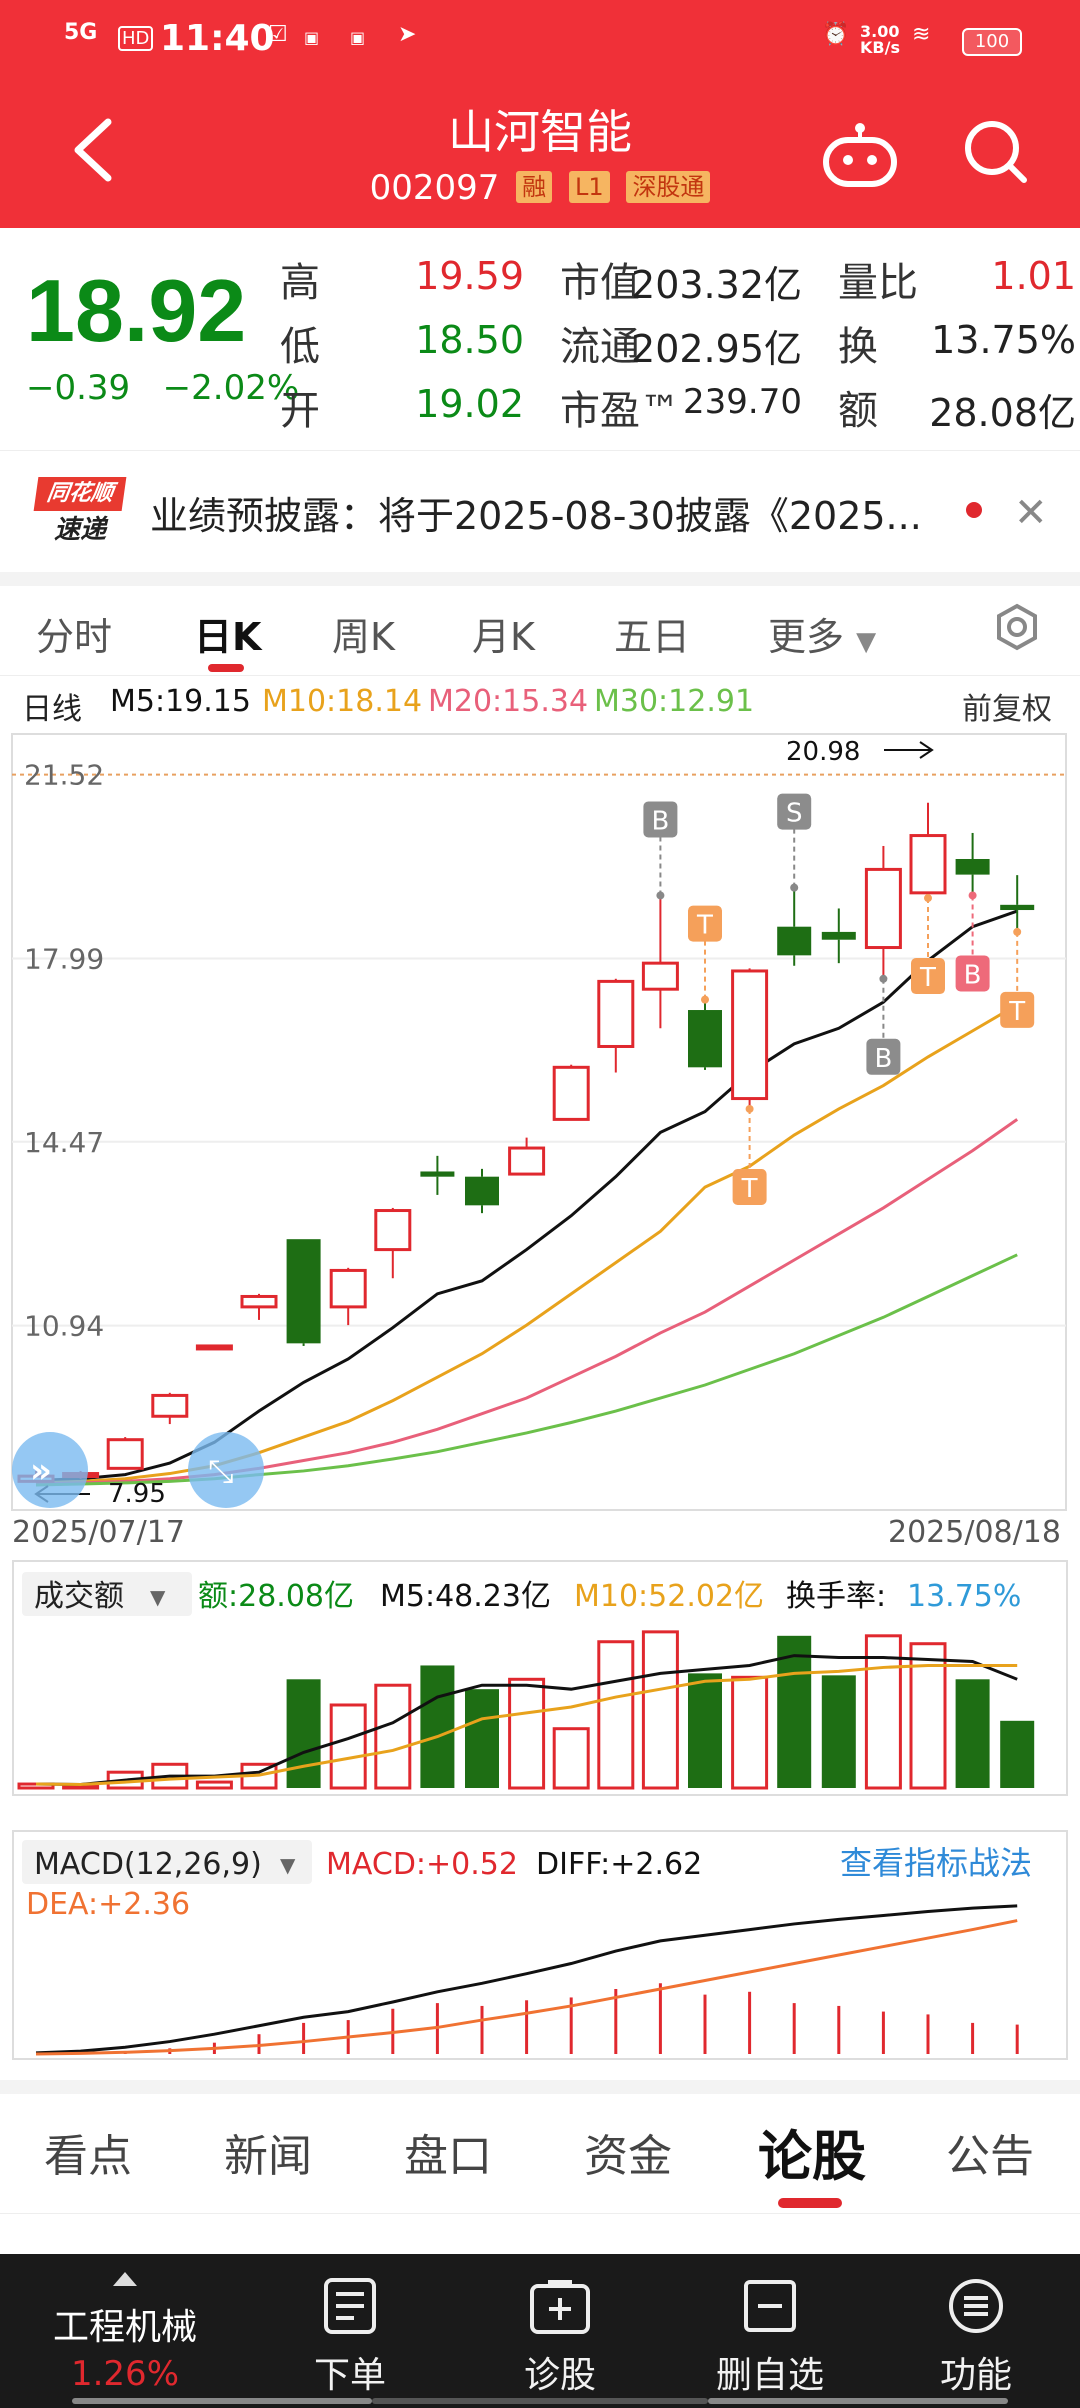 The image size is (1080, 2408). I want to click on kline-y-ticks: 21.52 17.99 14.47 10.94, so click(64, 1051).